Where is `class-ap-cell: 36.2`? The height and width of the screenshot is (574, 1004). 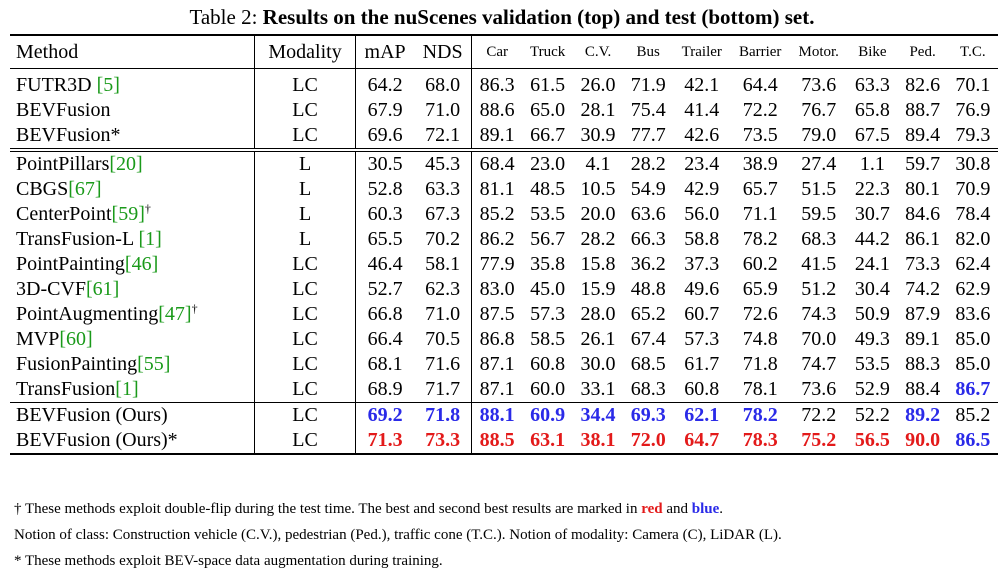
class-ap-cell: 36.2 is located at coordinates (648, 264).